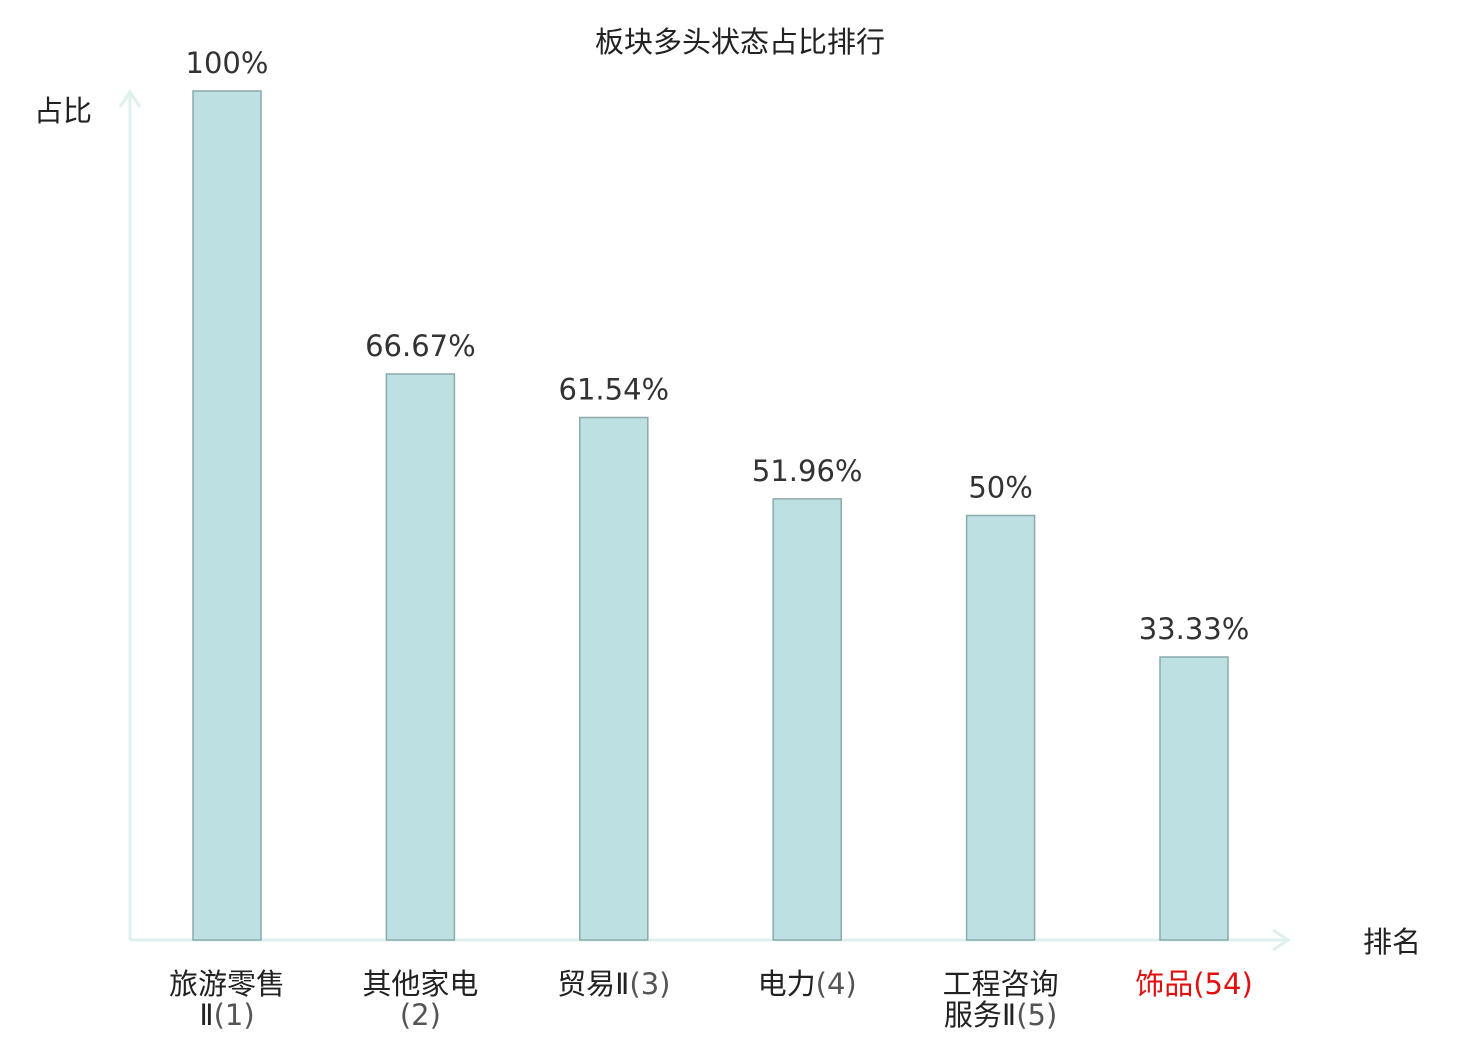 The image size is (1480, 1040). I want to click on chart-title: 板块多头状态占比排行, so click(740, 42).